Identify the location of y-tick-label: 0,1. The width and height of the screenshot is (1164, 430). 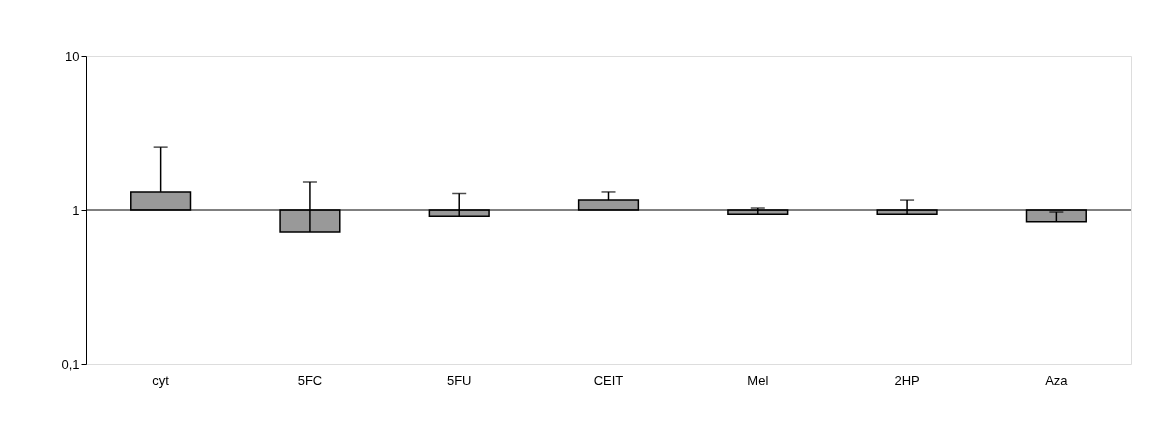
(70, 364).